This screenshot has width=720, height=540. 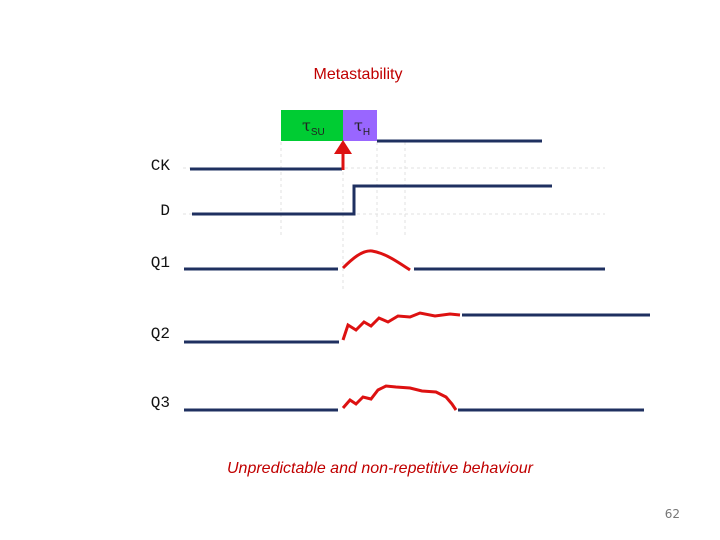 What do you see at coordinates (414, 398) in the screenshot?
I see `q3-waveform` at bounding box center [414, 398].